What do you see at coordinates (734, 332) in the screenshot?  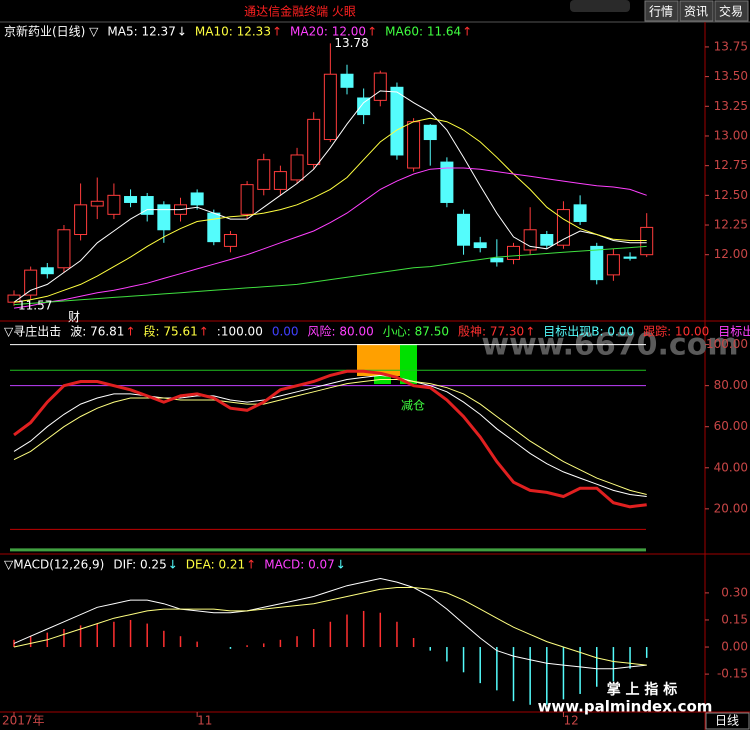 I see `legend-entry: 目标出` at bounding box center [734, 332].